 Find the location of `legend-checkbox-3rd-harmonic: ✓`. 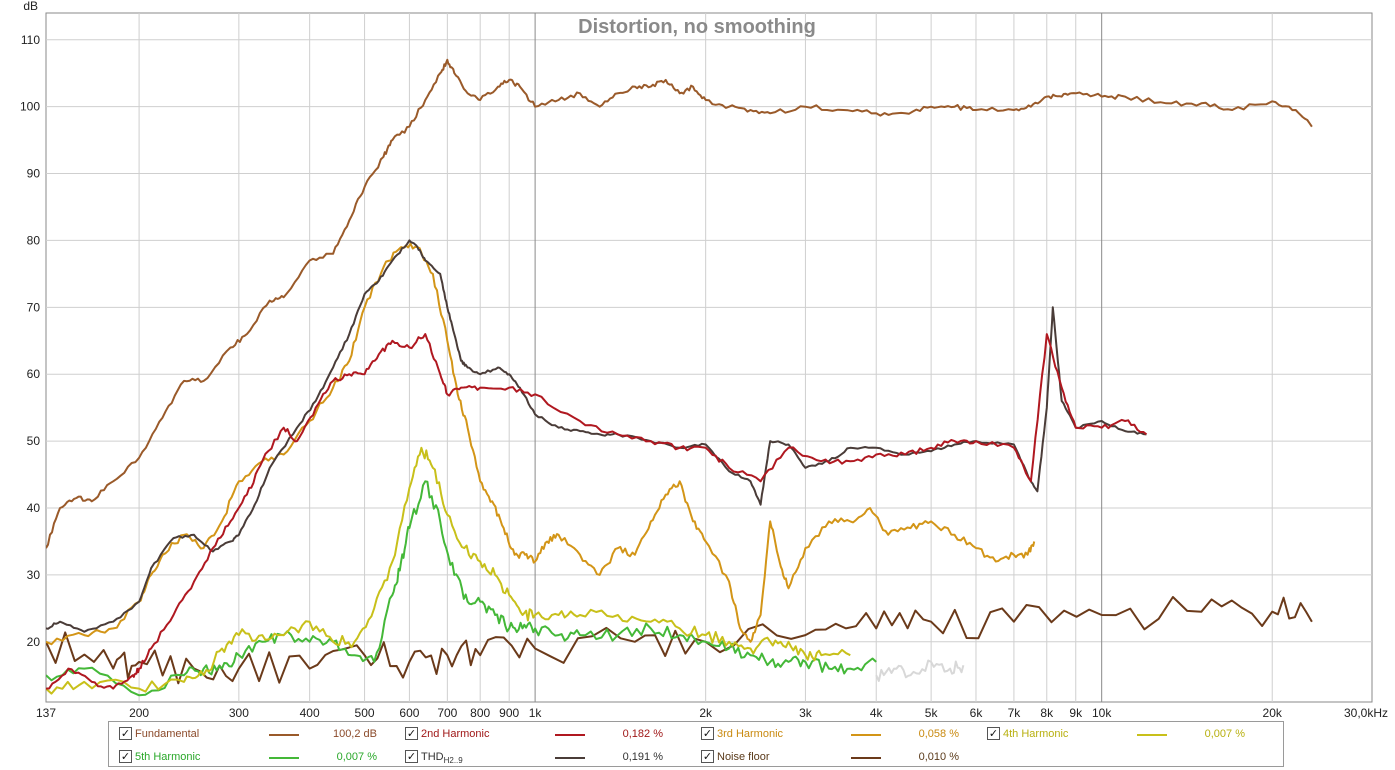

legend-checkbox-3rd-harmonic: ✓ is located at coordinates (707, 733).